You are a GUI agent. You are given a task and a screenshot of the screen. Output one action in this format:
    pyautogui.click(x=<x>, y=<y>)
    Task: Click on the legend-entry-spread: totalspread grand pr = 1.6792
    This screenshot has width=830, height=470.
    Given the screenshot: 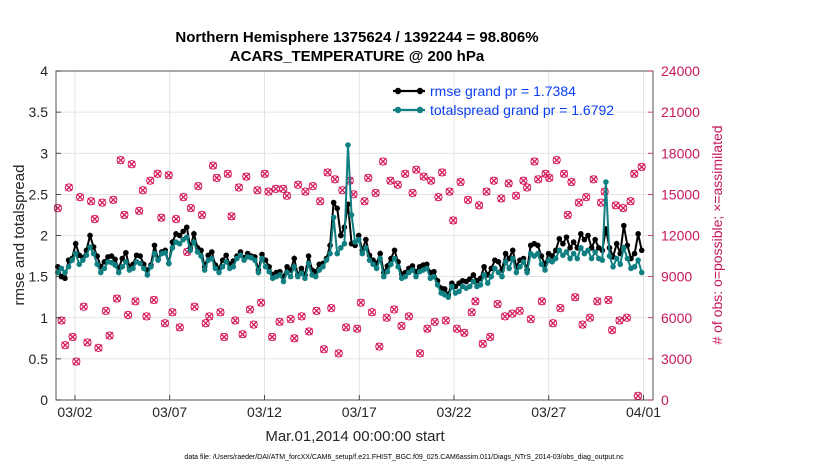 What is the action you would take?
    pyautogui.click(x=503, y=110)
    